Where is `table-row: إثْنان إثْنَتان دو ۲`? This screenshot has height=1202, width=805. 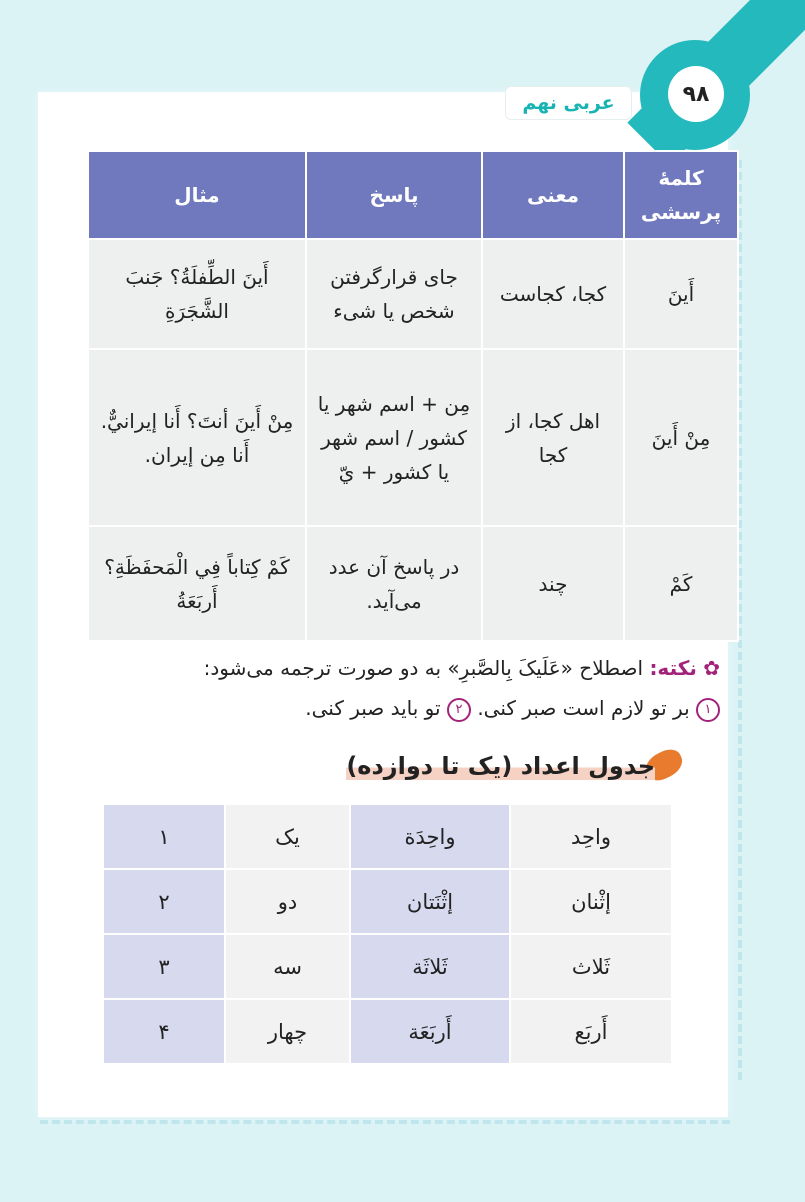
table-row: إثْنان إثْنَتان دو ۲ is located at coordinates (387, 901).